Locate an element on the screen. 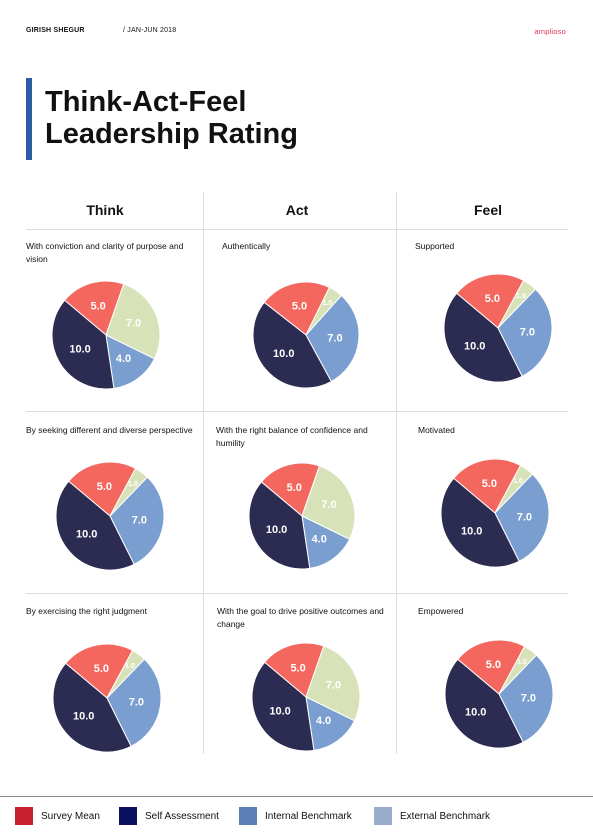  page-title: Think-Act-Feel Leadership Rating is located at coordinates (171, 118).